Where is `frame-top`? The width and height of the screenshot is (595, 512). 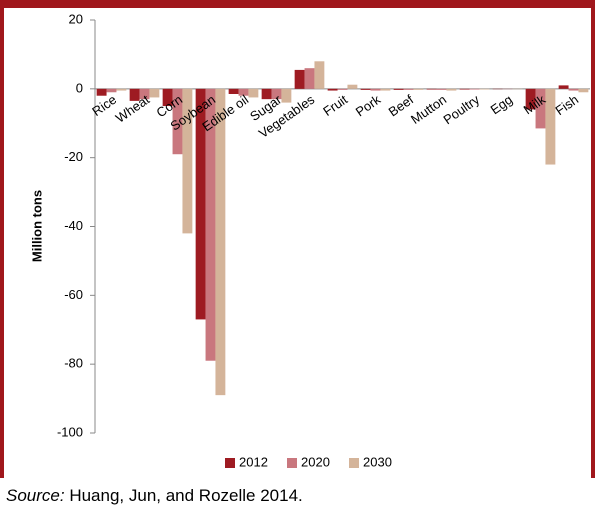
frame-top is located at coordinates (297, 4).